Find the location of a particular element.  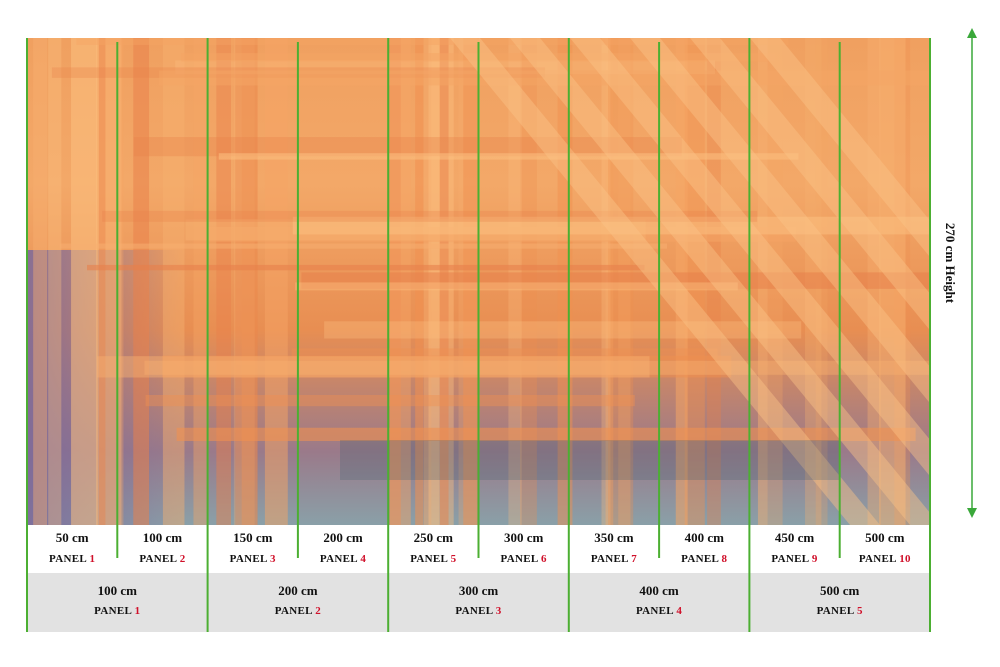

panel-number: 7 is located at coordinates (634, 559).